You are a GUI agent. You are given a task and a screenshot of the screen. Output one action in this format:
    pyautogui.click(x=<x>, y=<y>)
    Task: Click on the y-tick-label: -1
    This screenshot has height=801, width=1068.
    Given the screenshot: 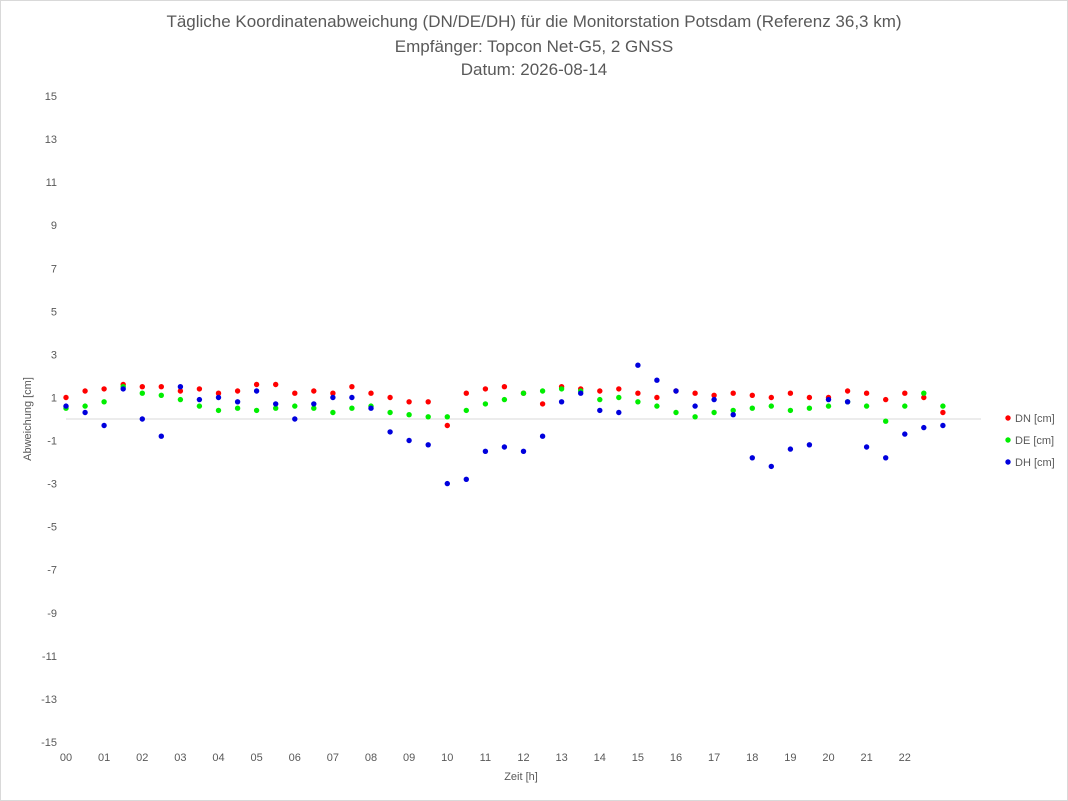 What is the action you would take?
    pyautogui.click(x=52, y=442)
    